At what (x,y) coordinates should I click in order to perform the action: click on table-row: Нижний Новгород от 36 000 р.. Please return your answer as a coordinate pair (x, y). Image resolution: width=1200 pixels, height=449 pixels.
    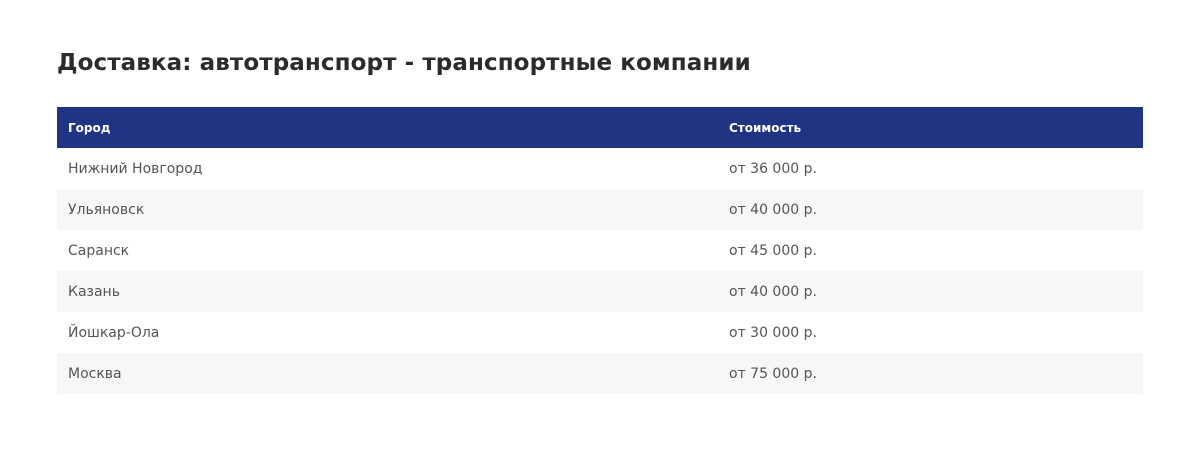
    Looking at the image, I should click on (600, 168).